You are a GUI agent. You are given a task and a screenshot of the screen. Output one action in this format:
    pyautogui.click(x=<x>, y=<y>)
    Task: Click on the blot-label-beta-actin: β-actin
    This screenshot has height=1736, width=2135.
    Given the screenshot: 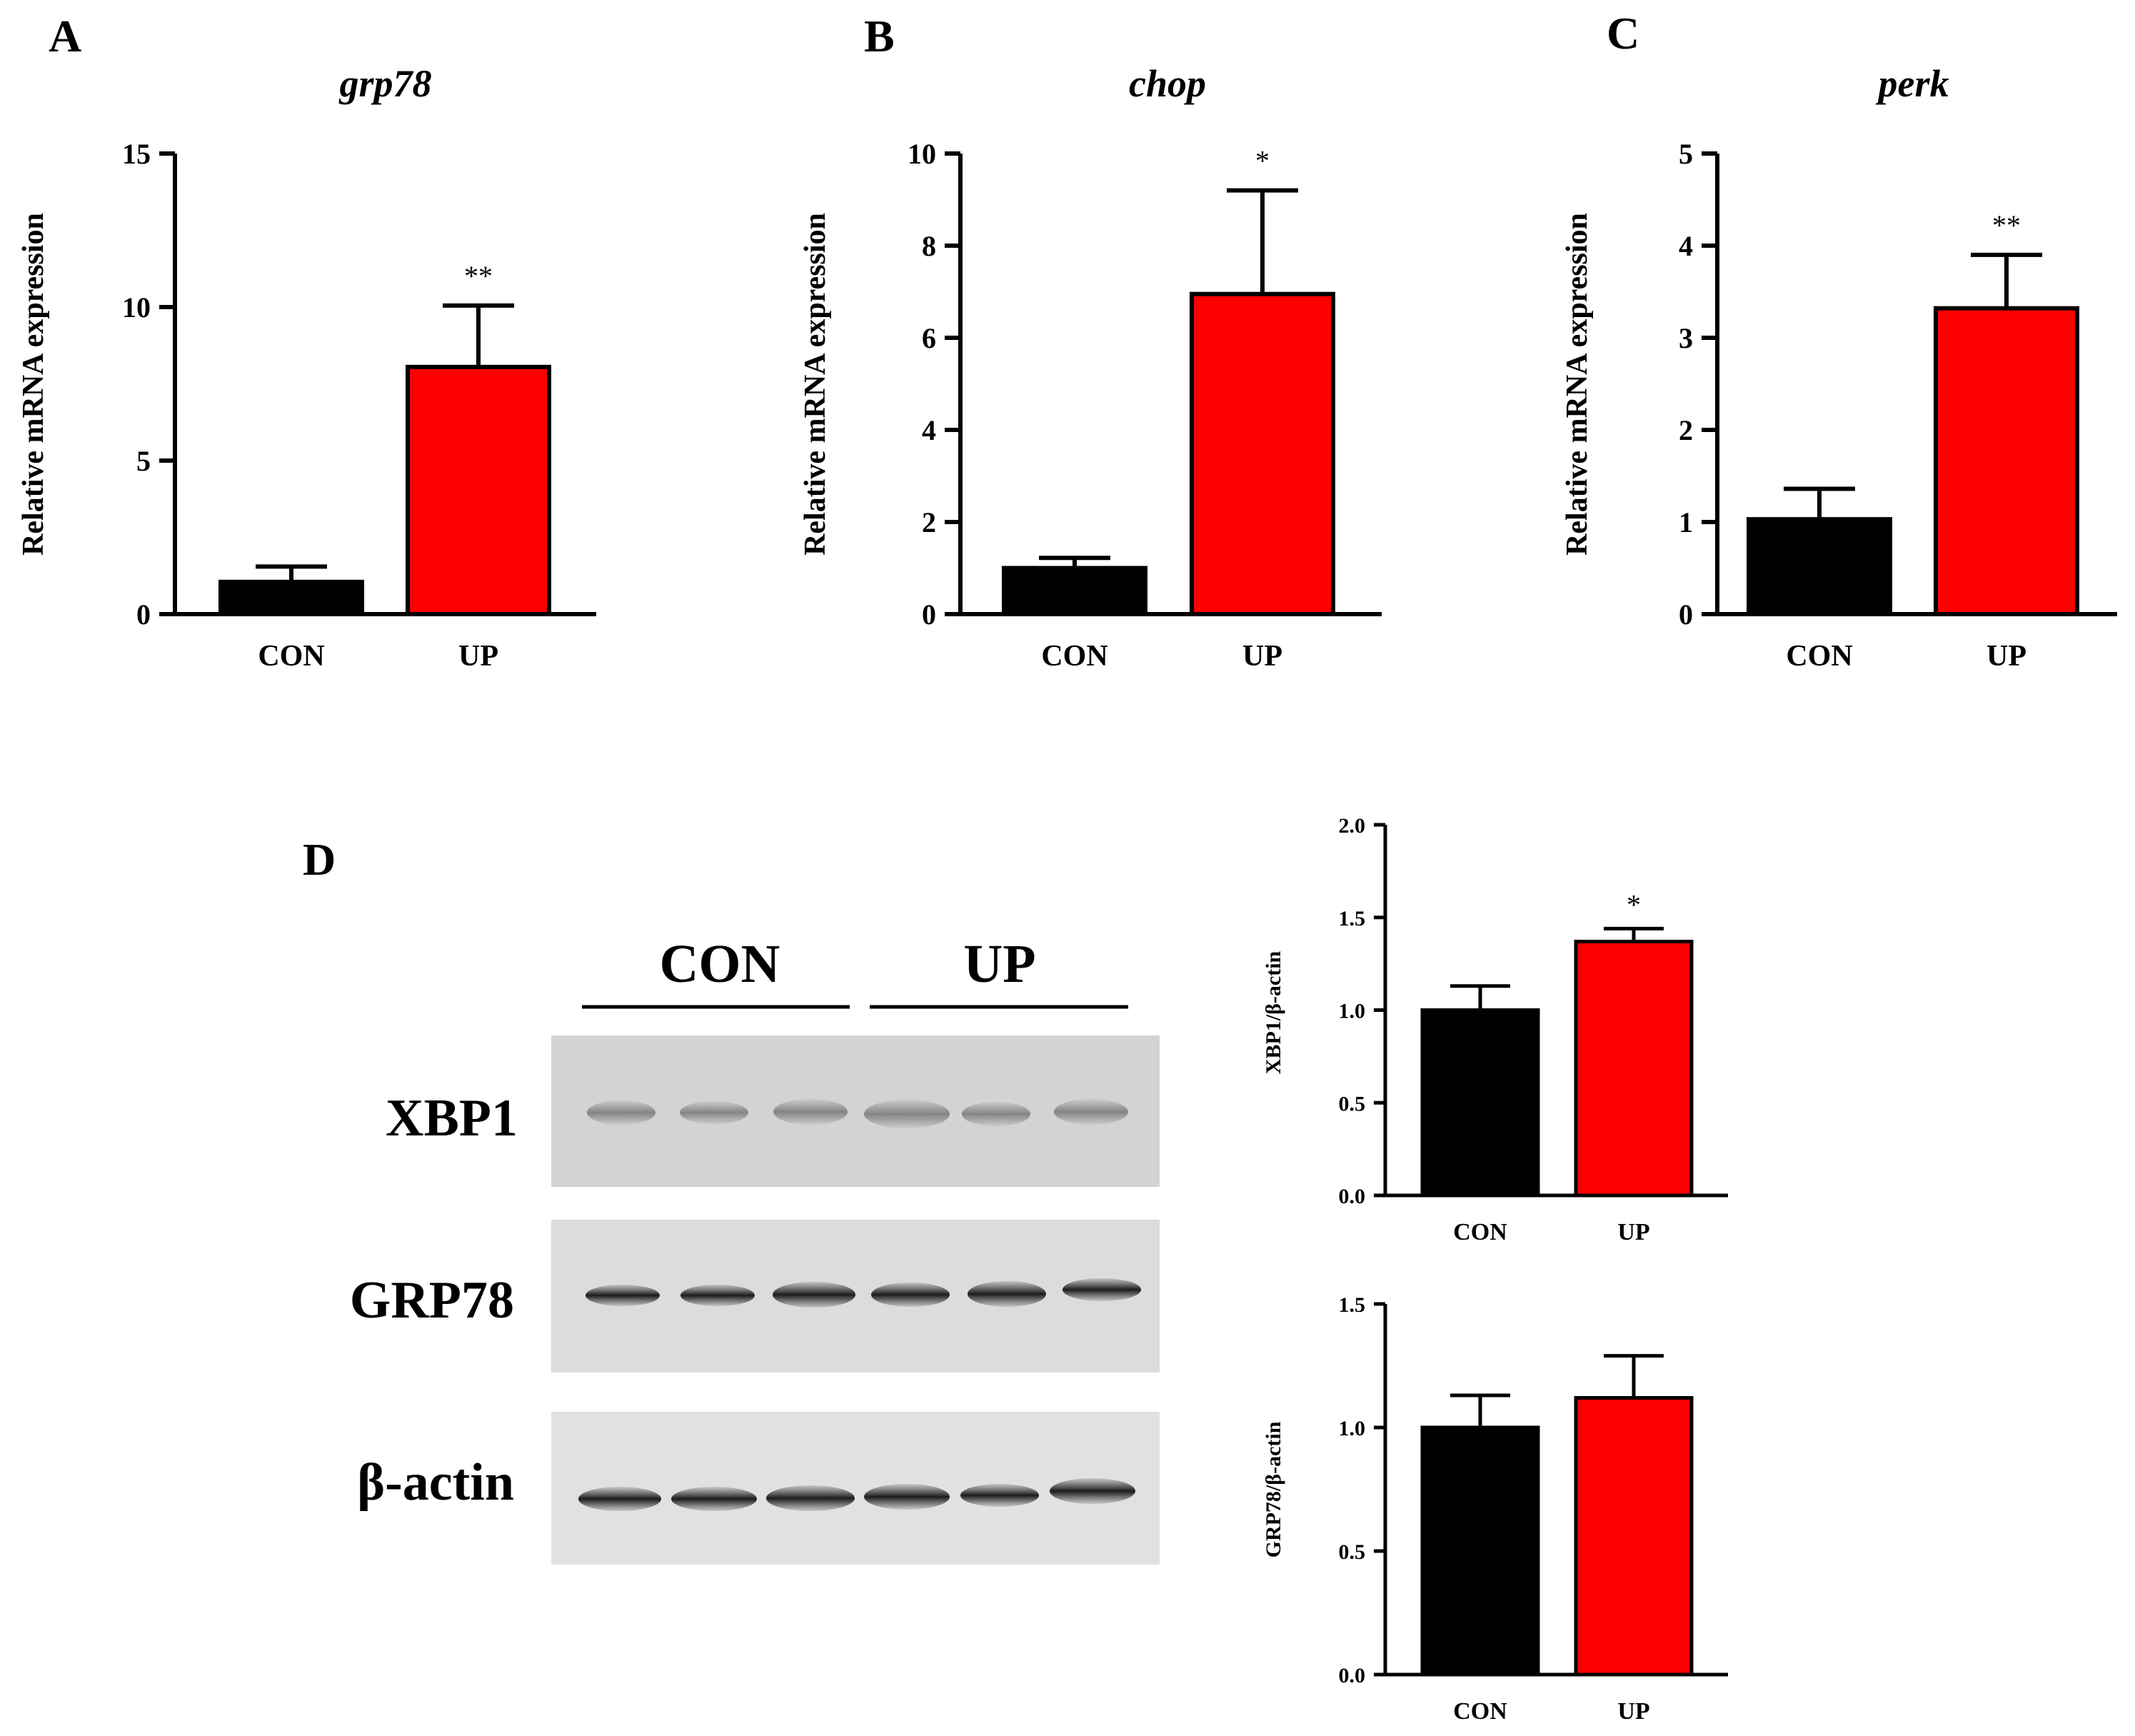 What is the action you would take?
    pyautogui.click(x=435, y=1482)
    